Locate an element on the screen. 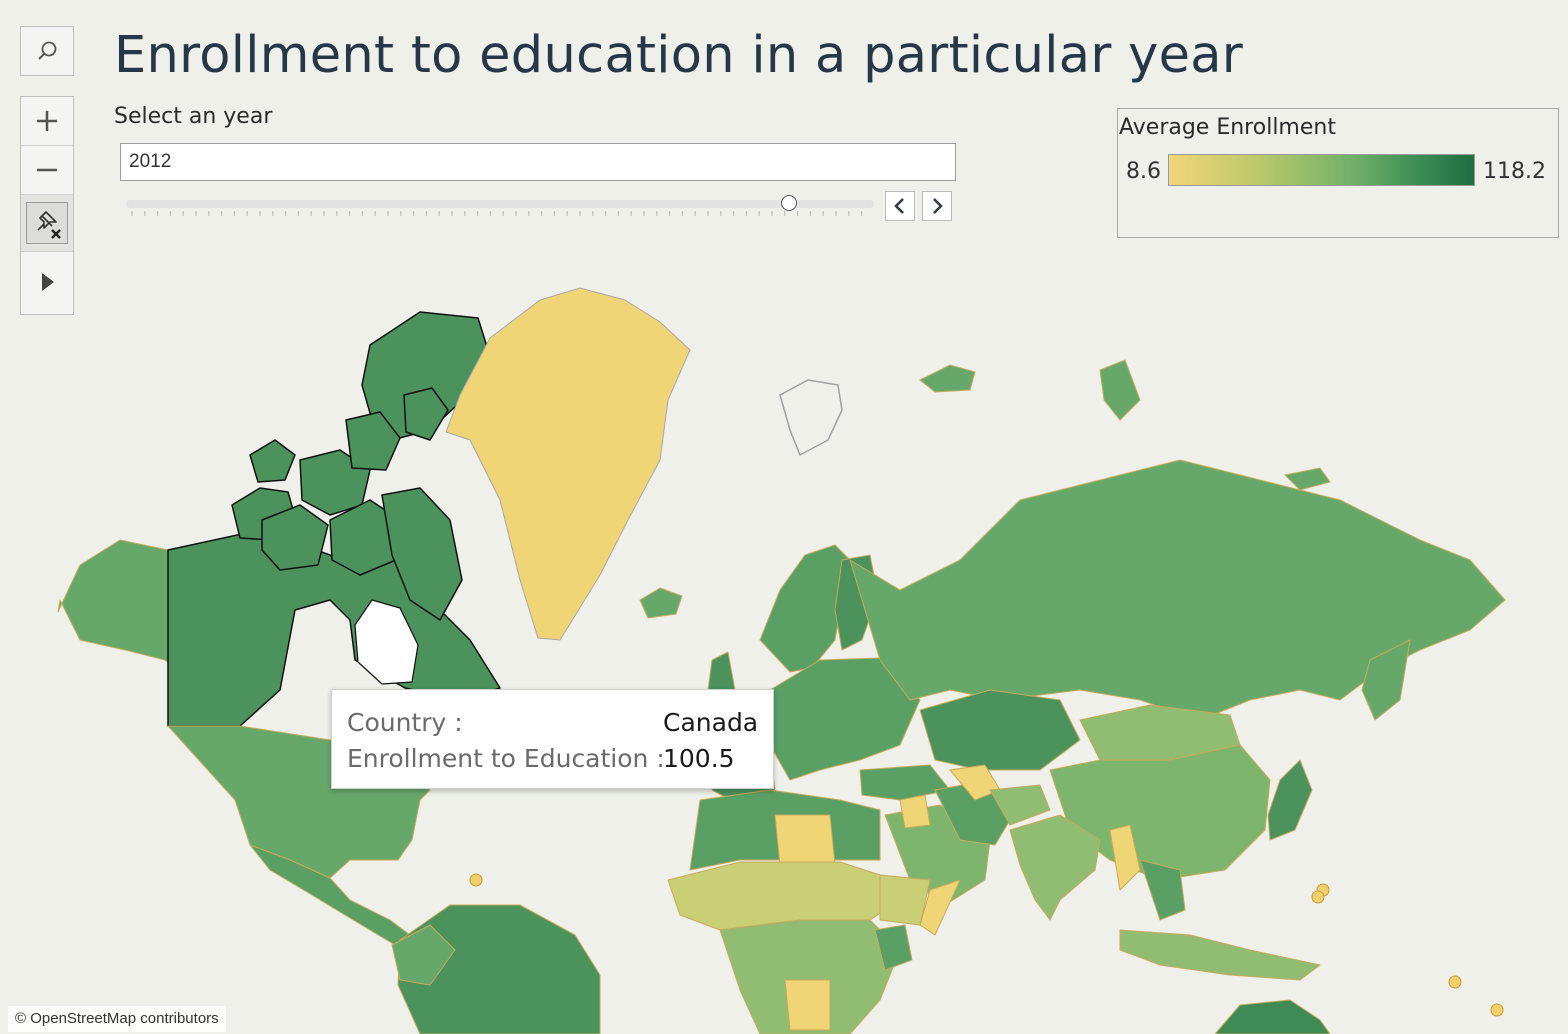 Image resolution: width=1568 pixels, height=1034 pixels. legend-color-ramp is located at coordinates (1321, 170).